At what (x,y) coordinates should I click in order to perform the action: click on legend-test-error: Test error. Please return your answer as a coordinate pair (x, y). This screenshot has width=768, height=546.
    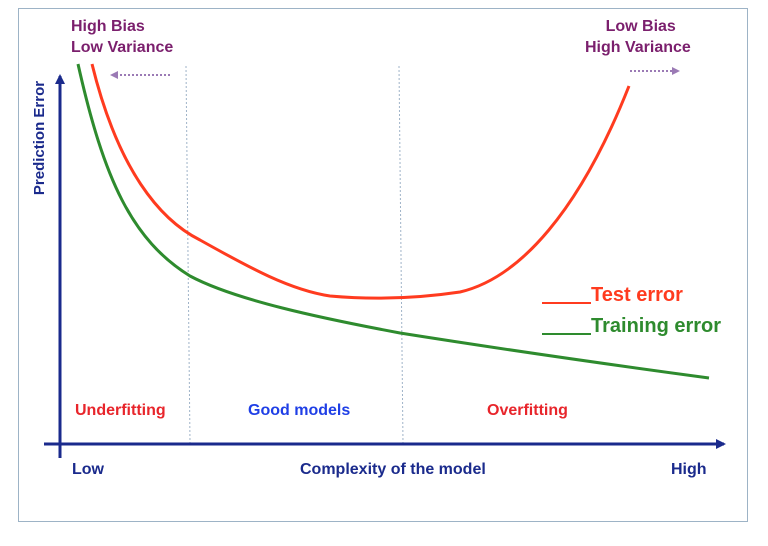
    Looking at the image, I should click on (637, 295).